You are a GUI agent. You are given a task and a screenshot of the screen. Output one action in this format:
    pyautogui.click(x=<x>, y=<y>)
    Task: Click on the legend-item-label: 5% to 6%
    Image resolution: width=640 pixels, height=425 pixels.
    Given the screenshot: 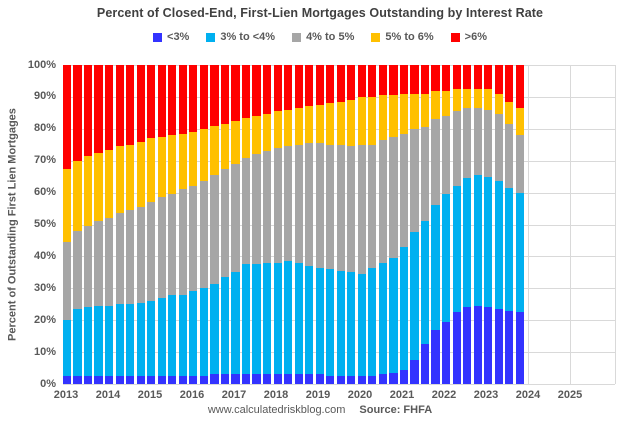 What is the action you would take?
    pyautogui.click(x=409, y=37)
    